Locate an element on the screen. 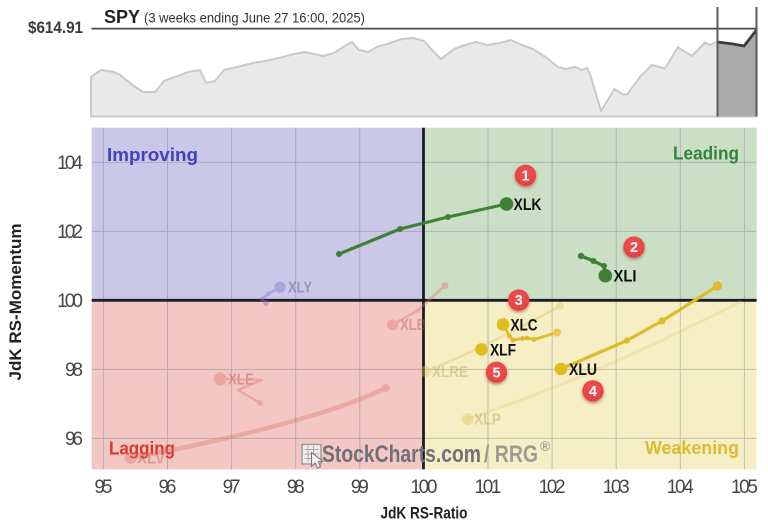 The width and height of the screenshot is (768, 528). svg-text: SPY is located at coordinates (122, 16).